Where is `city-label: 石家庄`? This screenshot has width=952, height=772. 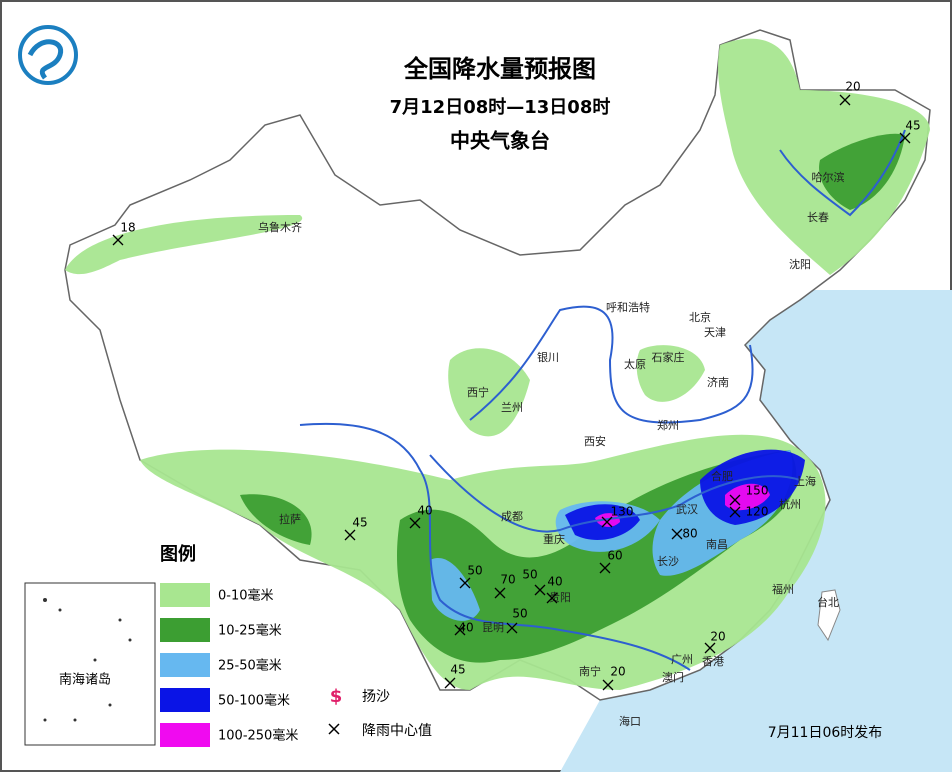
city-label: 石家庄 is located at coordinates (668, 357).